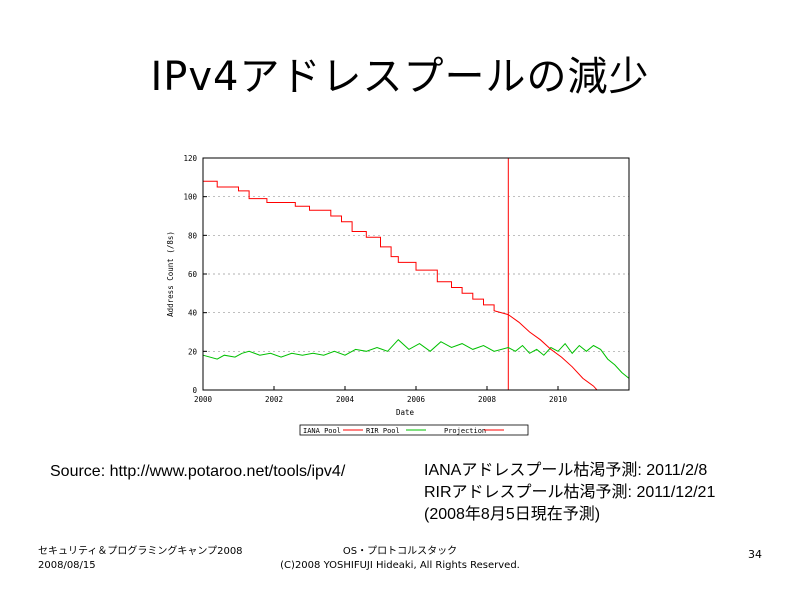 This screenshot has height=600, width=800. What do you see at coordinates (193, 235) in the screenshot?
I see `y-tick-label: 80` at bounding box center [193, 235].